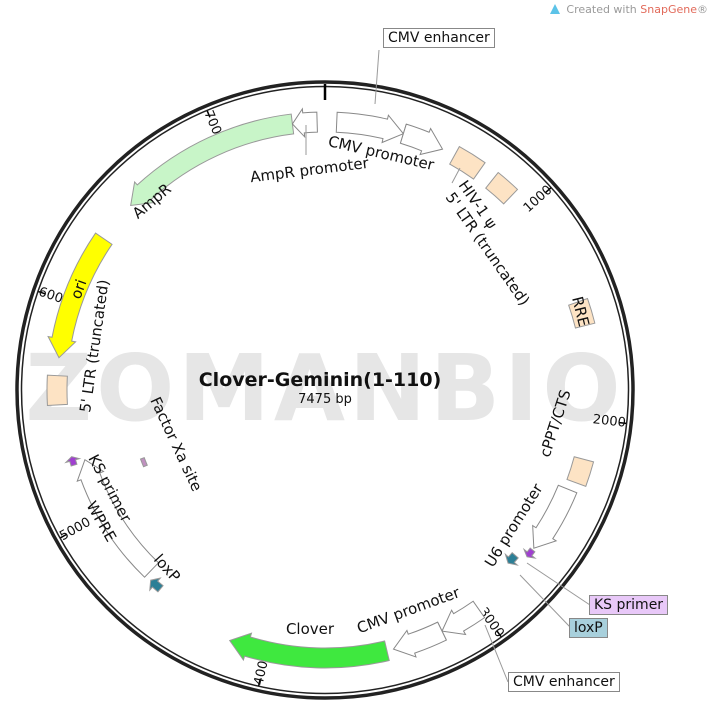 The image size is (716, 725). What do you see at coordinates (496, 653) in the screenshot?
I see `leader-cmv-enhancer-bottom` at bounding box center [496, 653].